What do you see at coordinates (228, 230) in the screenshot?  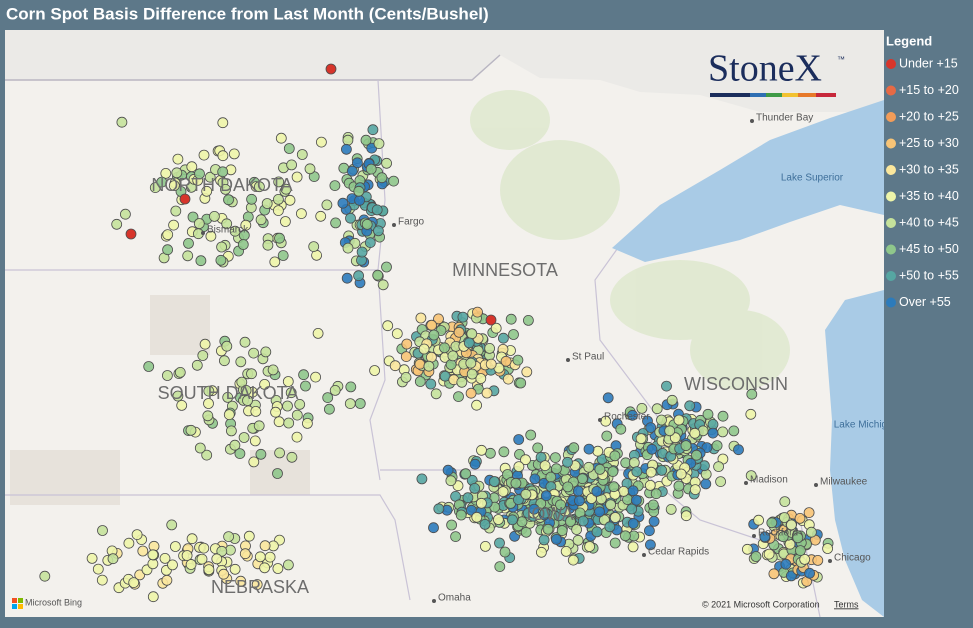 I see `city-label: Bismarck` at bounding box center [228, 230].